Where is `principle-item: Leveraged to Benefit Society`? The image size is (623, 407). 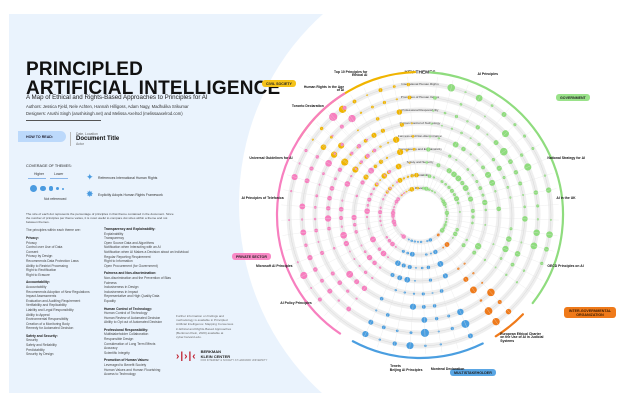
principle-item: Leveraged to Benefit Society is located at coordinates (125, 365).